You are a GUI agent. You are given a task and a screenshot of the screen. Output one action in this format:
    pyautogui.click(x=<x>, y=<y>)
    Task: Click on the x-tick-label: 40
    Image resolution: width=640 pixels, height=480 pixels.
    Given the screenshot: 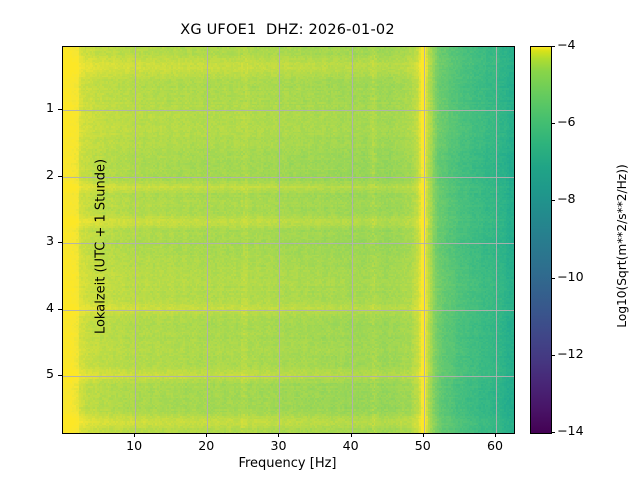 What is the action you would take?
    pyautogui.click(x=350, y=445)
    